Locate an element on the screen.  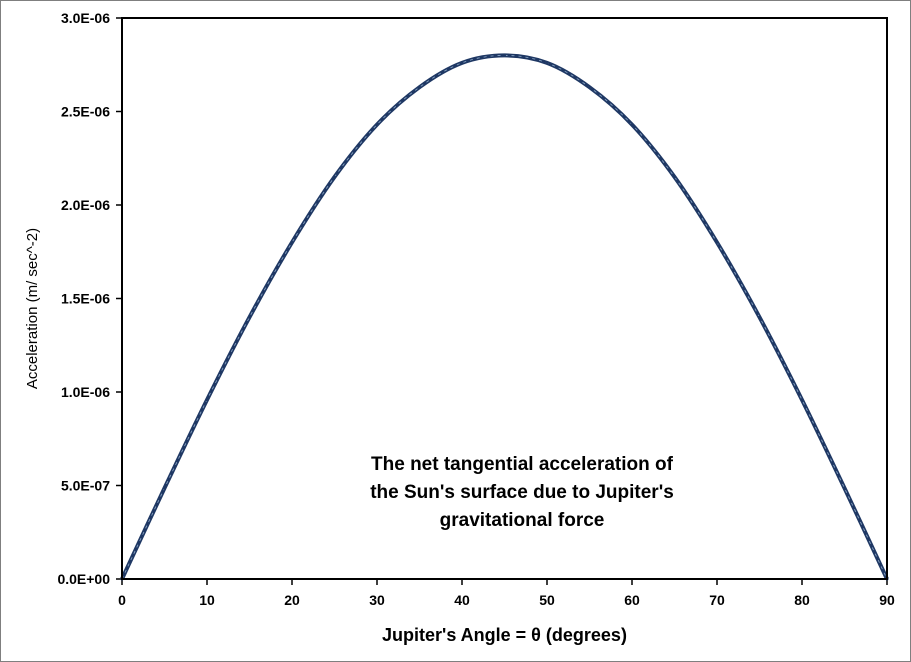
x-tick-label: 70 is located at coordinates (717, 600).